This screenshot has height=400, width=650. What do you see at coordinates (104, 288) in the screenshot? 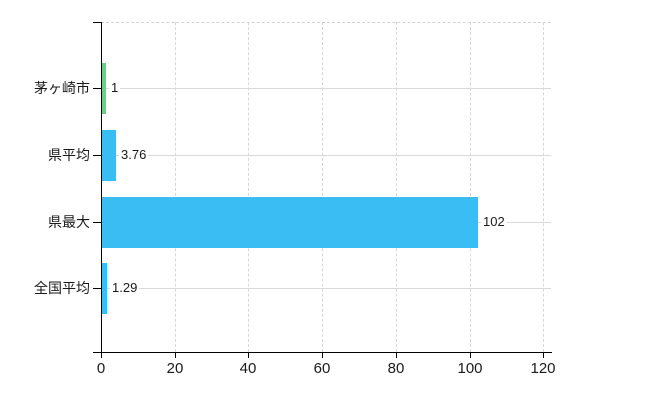
I see `bar-全国平均` at bounding box center [104, 288].